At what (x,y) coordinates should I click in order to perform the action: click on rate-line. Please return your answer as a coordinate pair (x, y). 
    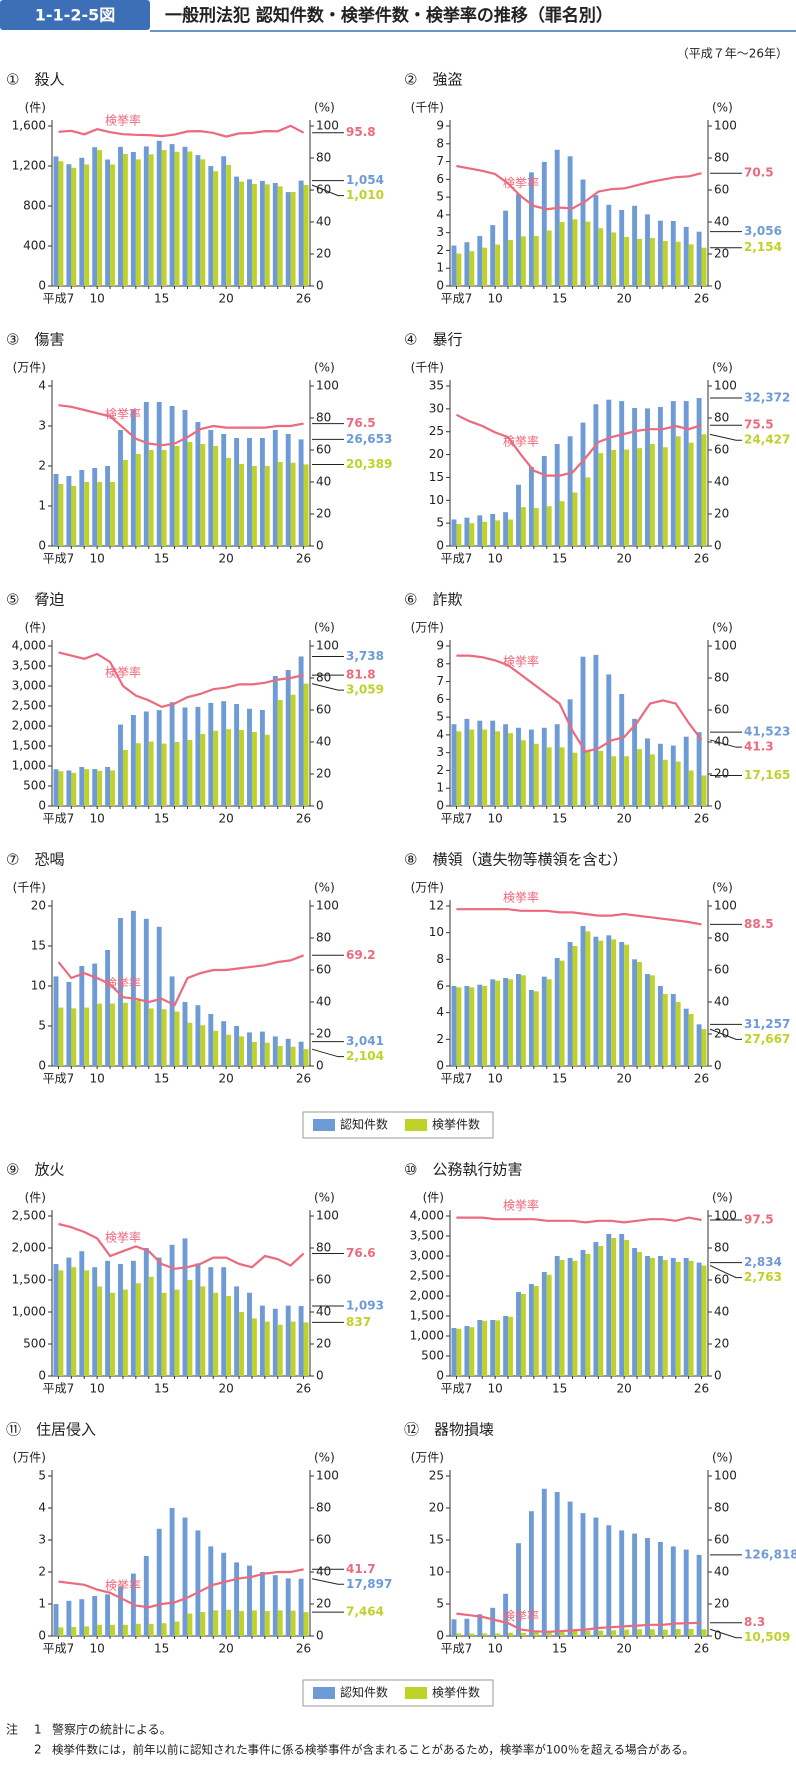
    Looking at the image, I should click on (181, 980).